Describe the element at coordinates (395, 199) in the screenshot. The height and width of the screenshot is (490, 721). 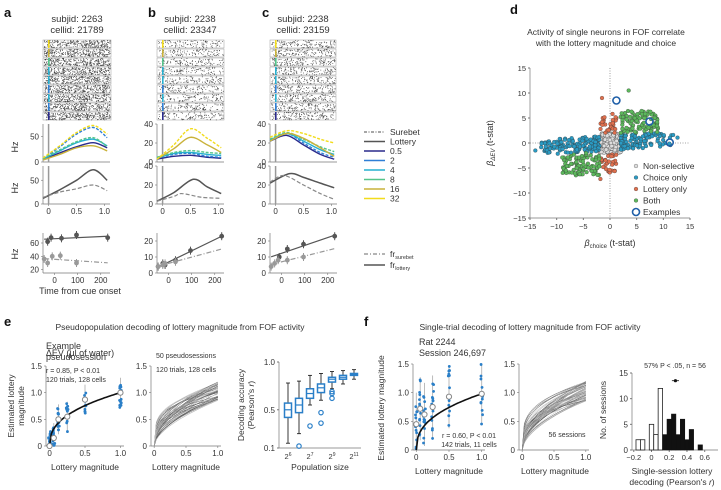
I see `legend-label-32: 32` at that location.